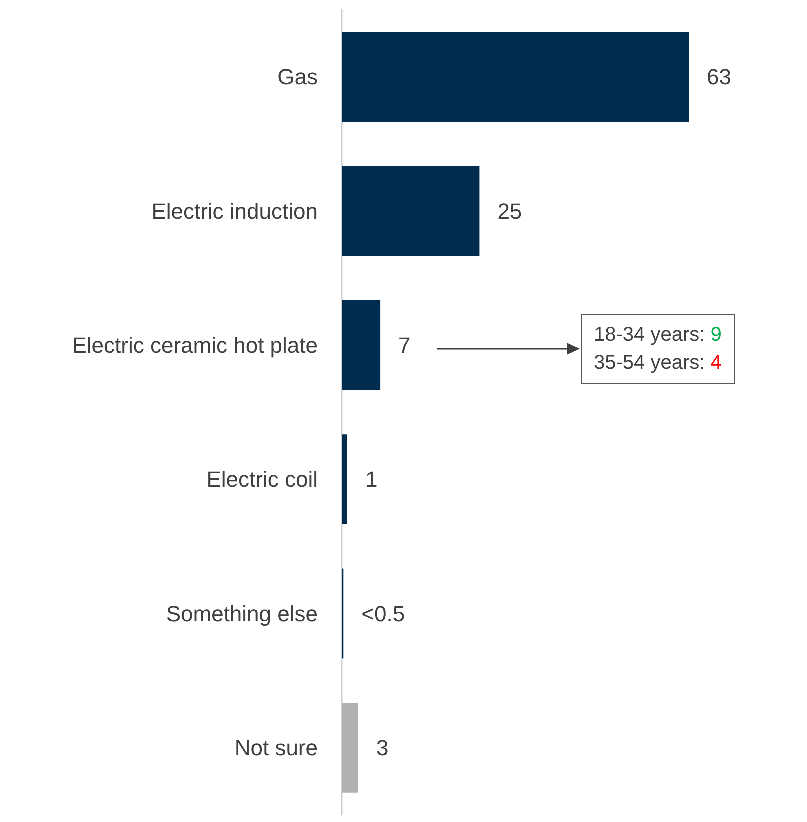 Image resolution: width=807 pixels, height=822 pixels. Describe the element at coordinates (242, 613) in the screenshot. I see `y-tick-label: Something else` at that location.